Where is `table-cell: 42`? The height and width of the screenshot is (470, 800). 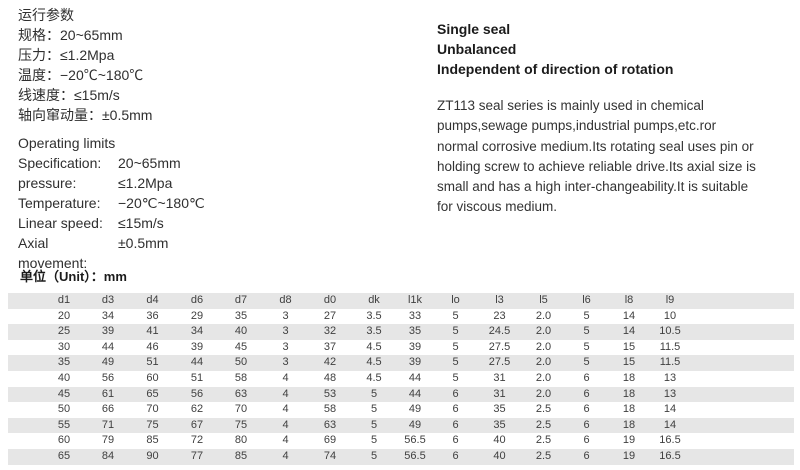 table-cell: 42 is located at coordinates (330, 362).